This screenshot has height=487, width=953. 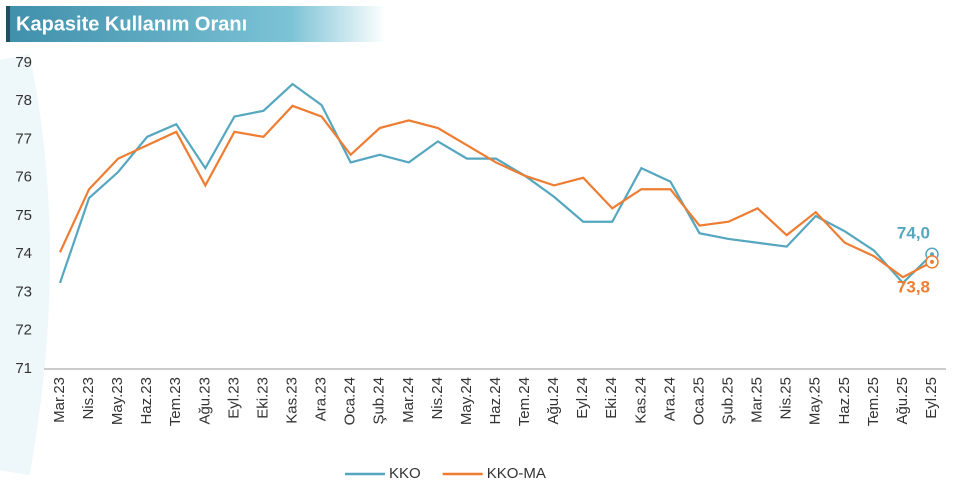 What do you see at coordinates (292, 400) in the screenshot?
I see `x-tick-label: Kas.23` at bounding box center [292, 400].